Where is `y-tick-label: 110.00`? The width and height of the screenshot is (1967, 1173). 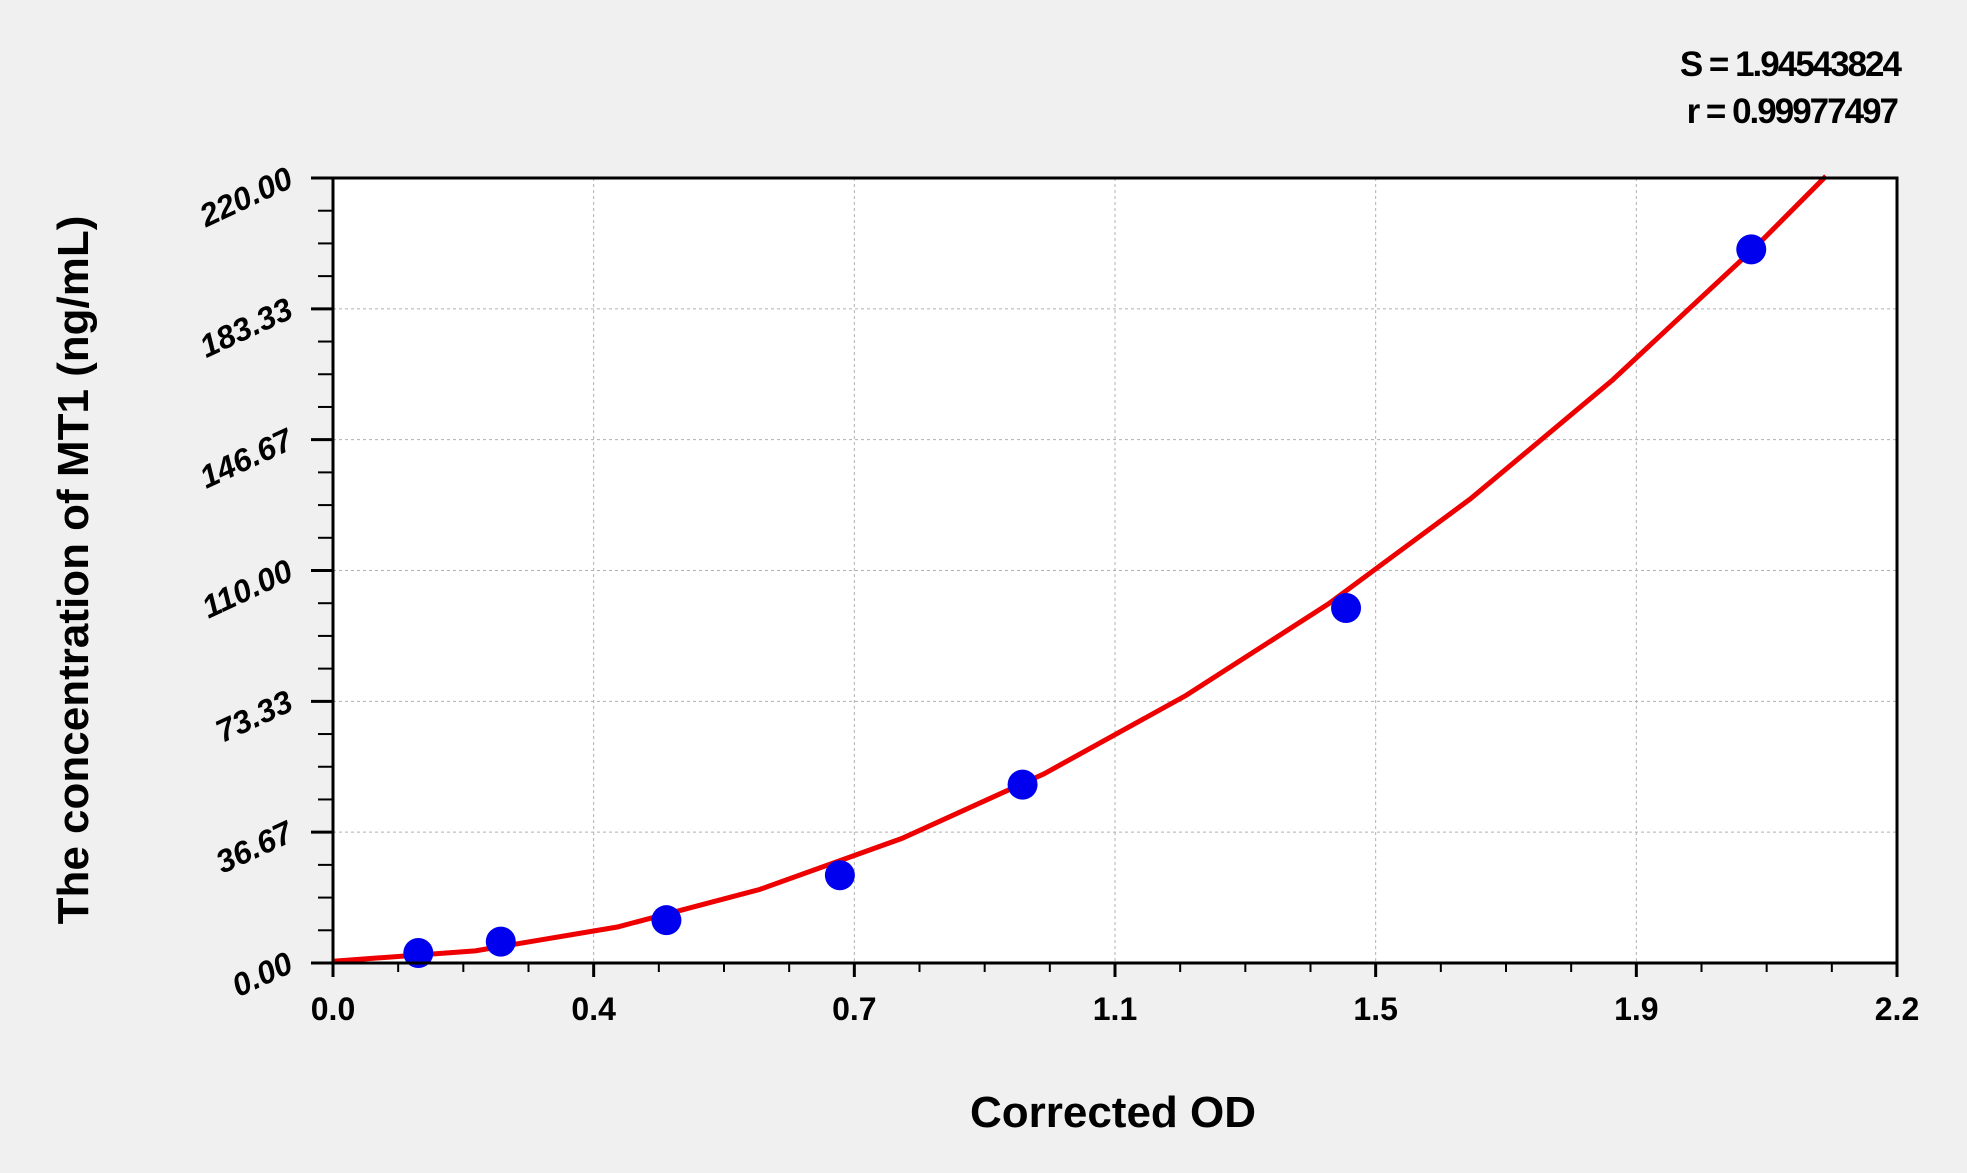 y-tick-label: 110.00 is located at coordinates (247, 588).